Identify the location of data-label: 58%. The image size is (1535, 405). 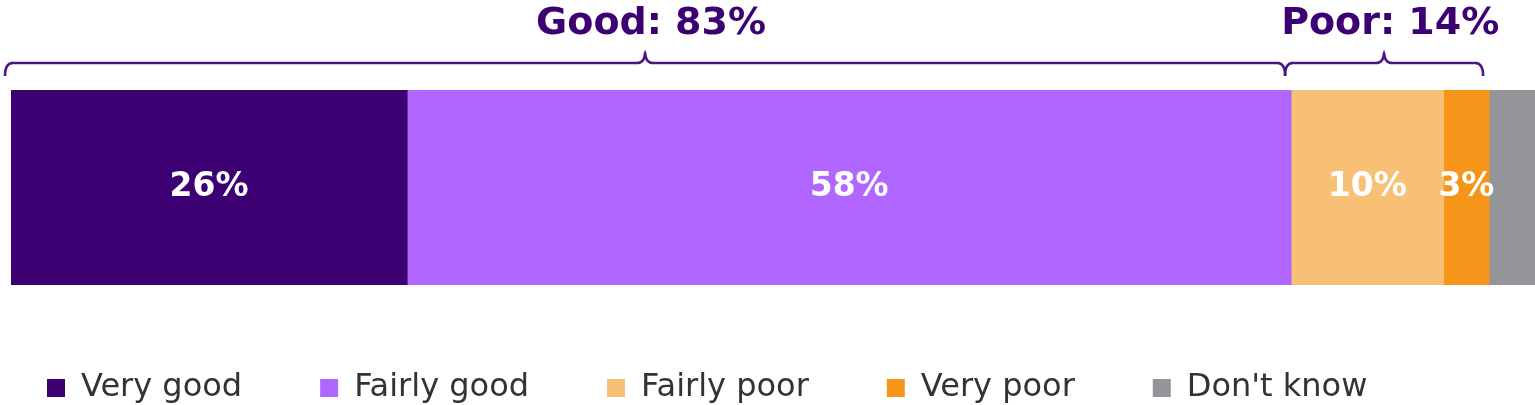
(849, 185).